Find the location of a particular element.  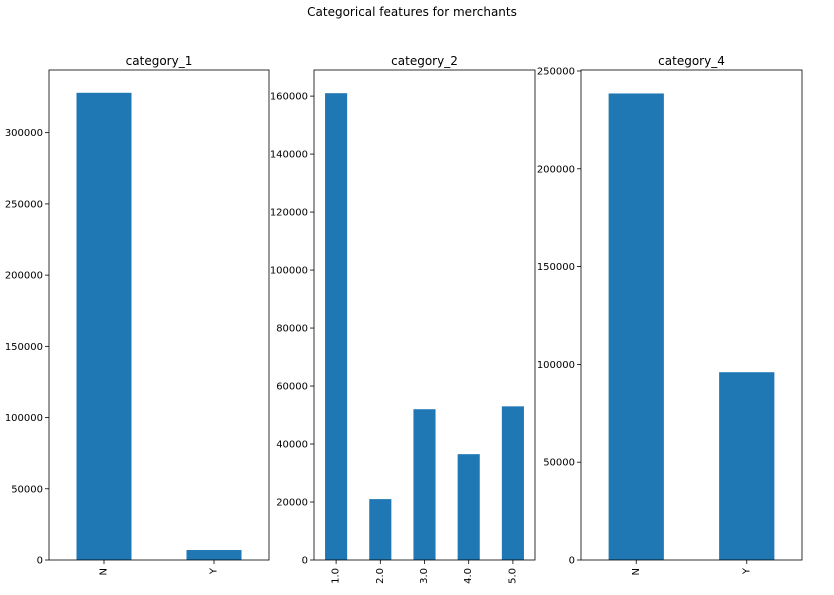

x-tick-label: 2.0 is located at coordinates (380, 576).